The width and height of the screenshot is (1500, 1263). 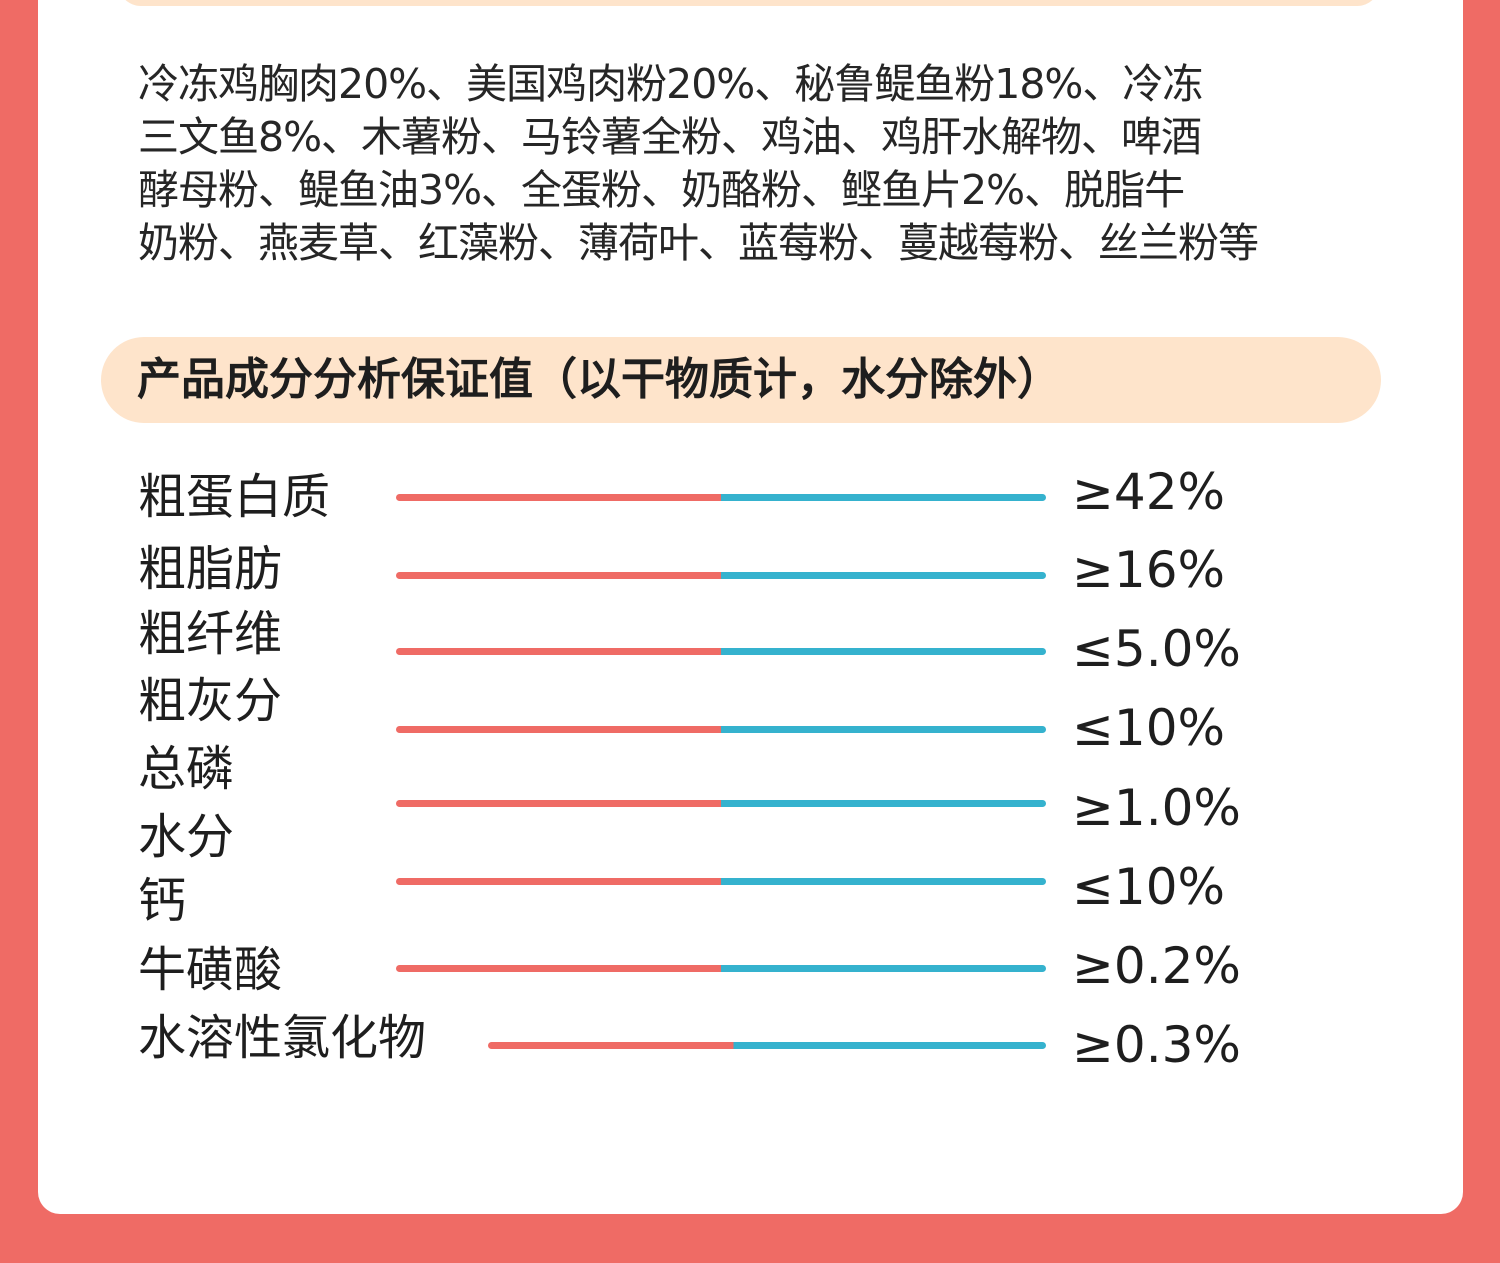 I want to click on nutrient-value-total-phosphorus: ≥1.0%, so click(x=1156, y=808).